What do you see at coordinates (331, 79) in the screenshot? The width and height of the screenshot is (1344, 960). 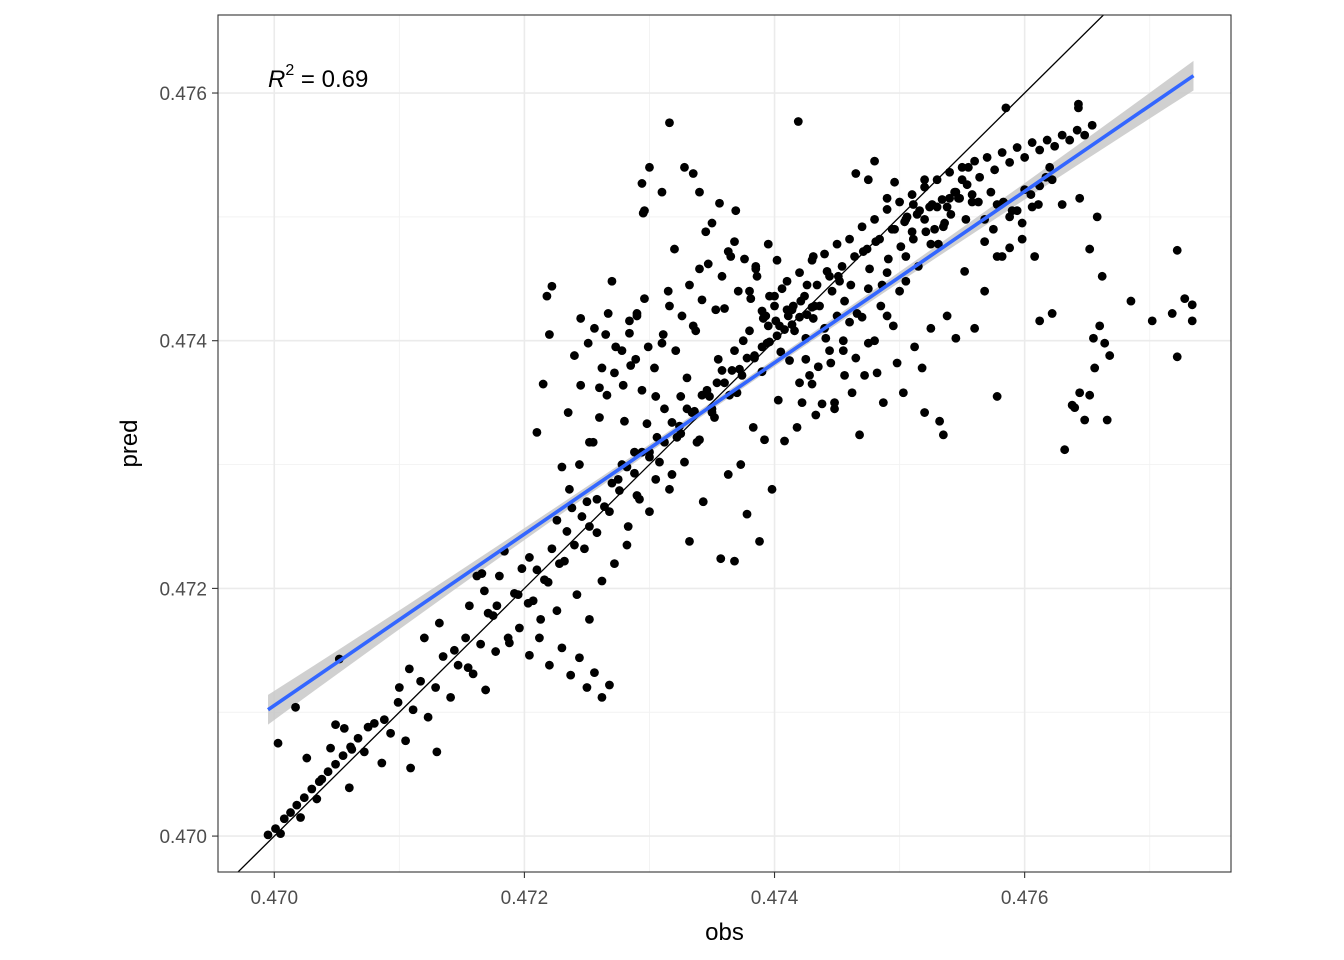 I see `r-squared-value: = 0.69` at bounding box center [331, 79].